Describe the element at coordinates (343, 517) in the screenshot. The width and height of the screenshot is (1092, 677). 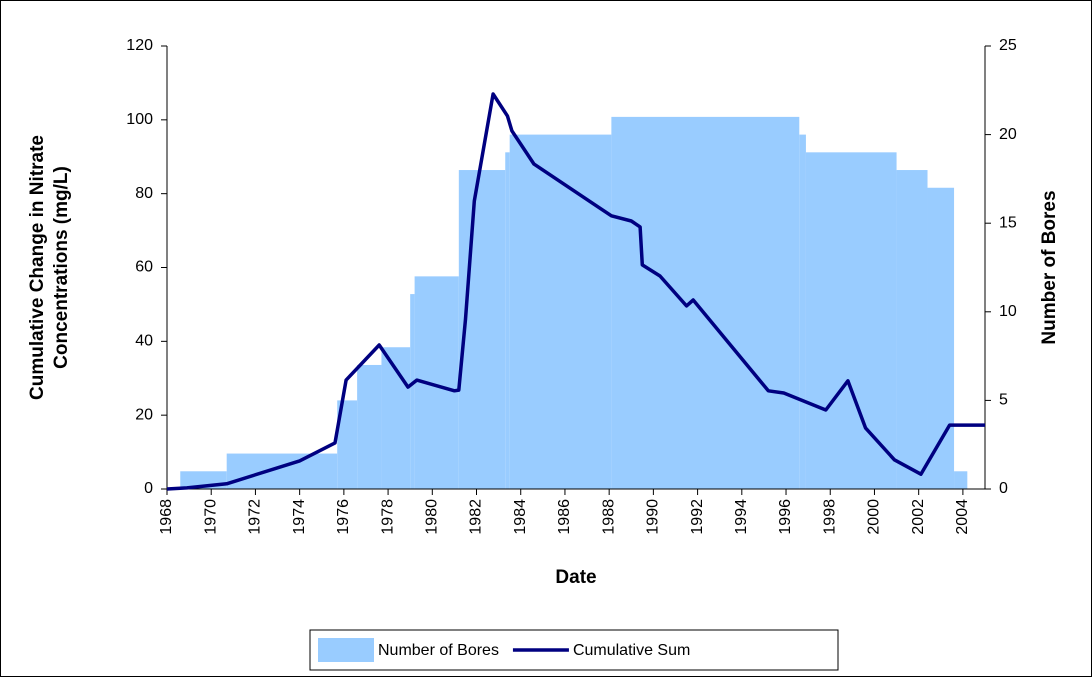
I see `x-tick-label: 1976` at that location.